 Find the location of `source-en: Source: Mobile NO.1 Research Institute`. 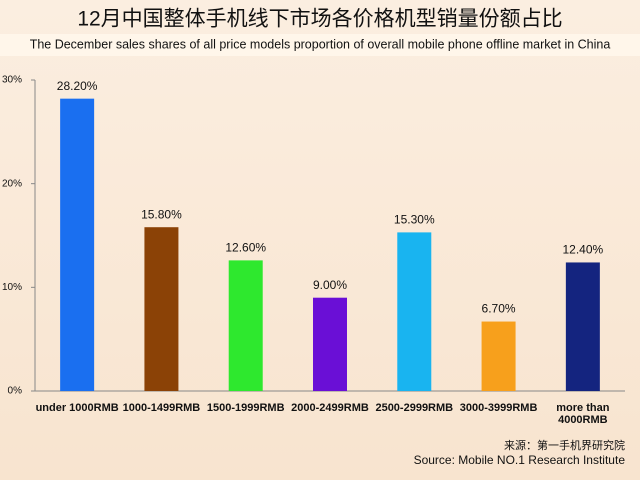

source-en: Source: Mobile NO.1 Research Institute is located at coordinates (520, 460).